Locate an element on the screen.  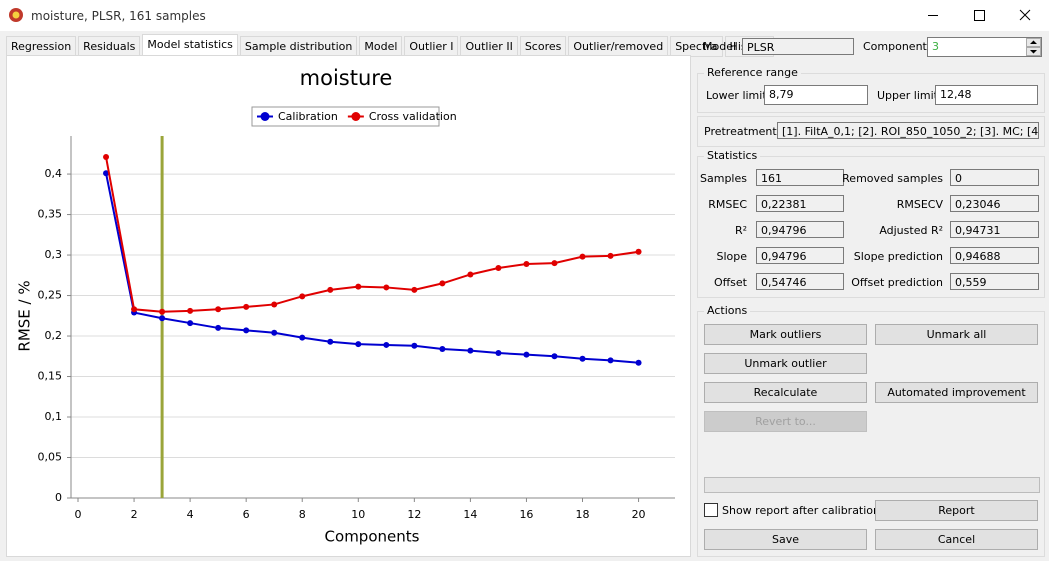
checkbox is located at coordinates (711, 510).